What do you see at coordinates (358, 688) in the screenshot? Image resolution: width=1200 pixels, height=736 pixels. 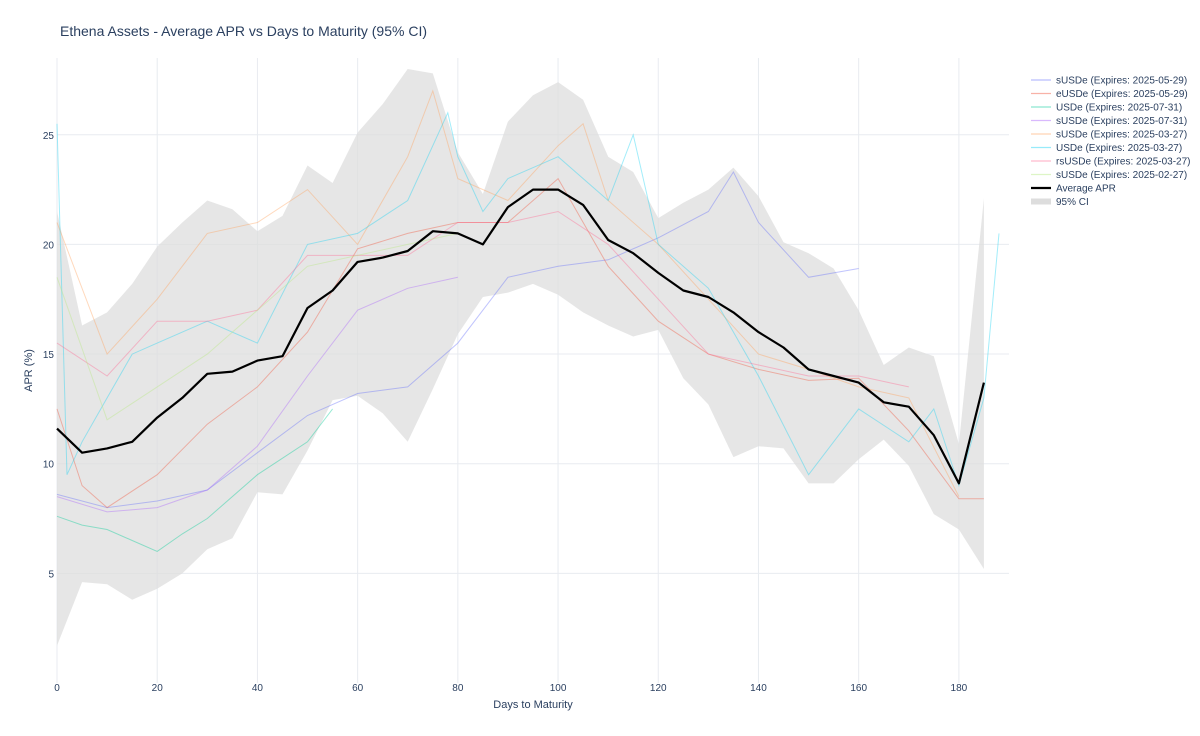 I see `x-tick-label-3: 60` at bounding box center [358, 688].